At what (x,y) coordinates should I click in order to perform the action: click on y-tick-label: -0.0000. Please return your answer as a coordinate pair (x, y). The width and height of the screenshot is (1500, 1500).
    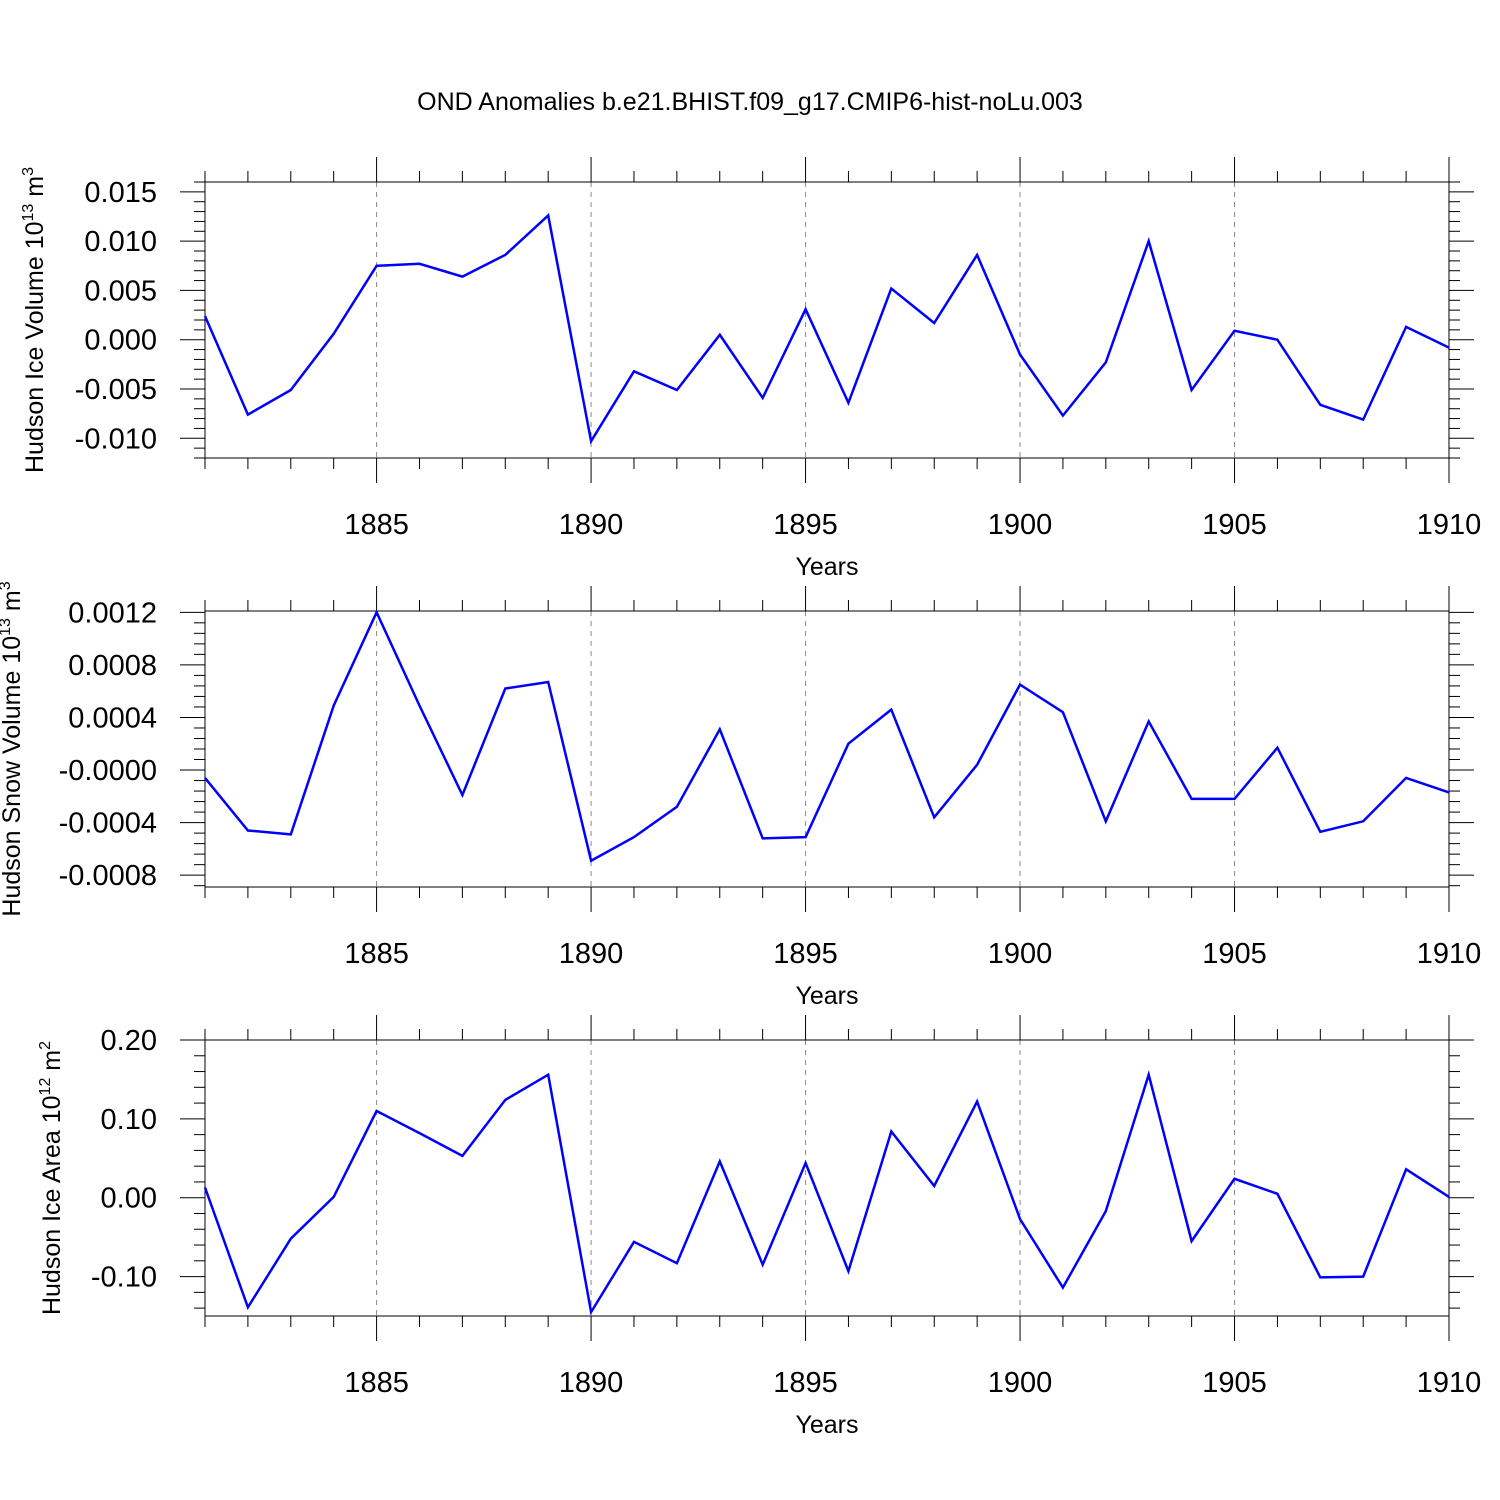
    Looking at the image, I should click on (108, 771).